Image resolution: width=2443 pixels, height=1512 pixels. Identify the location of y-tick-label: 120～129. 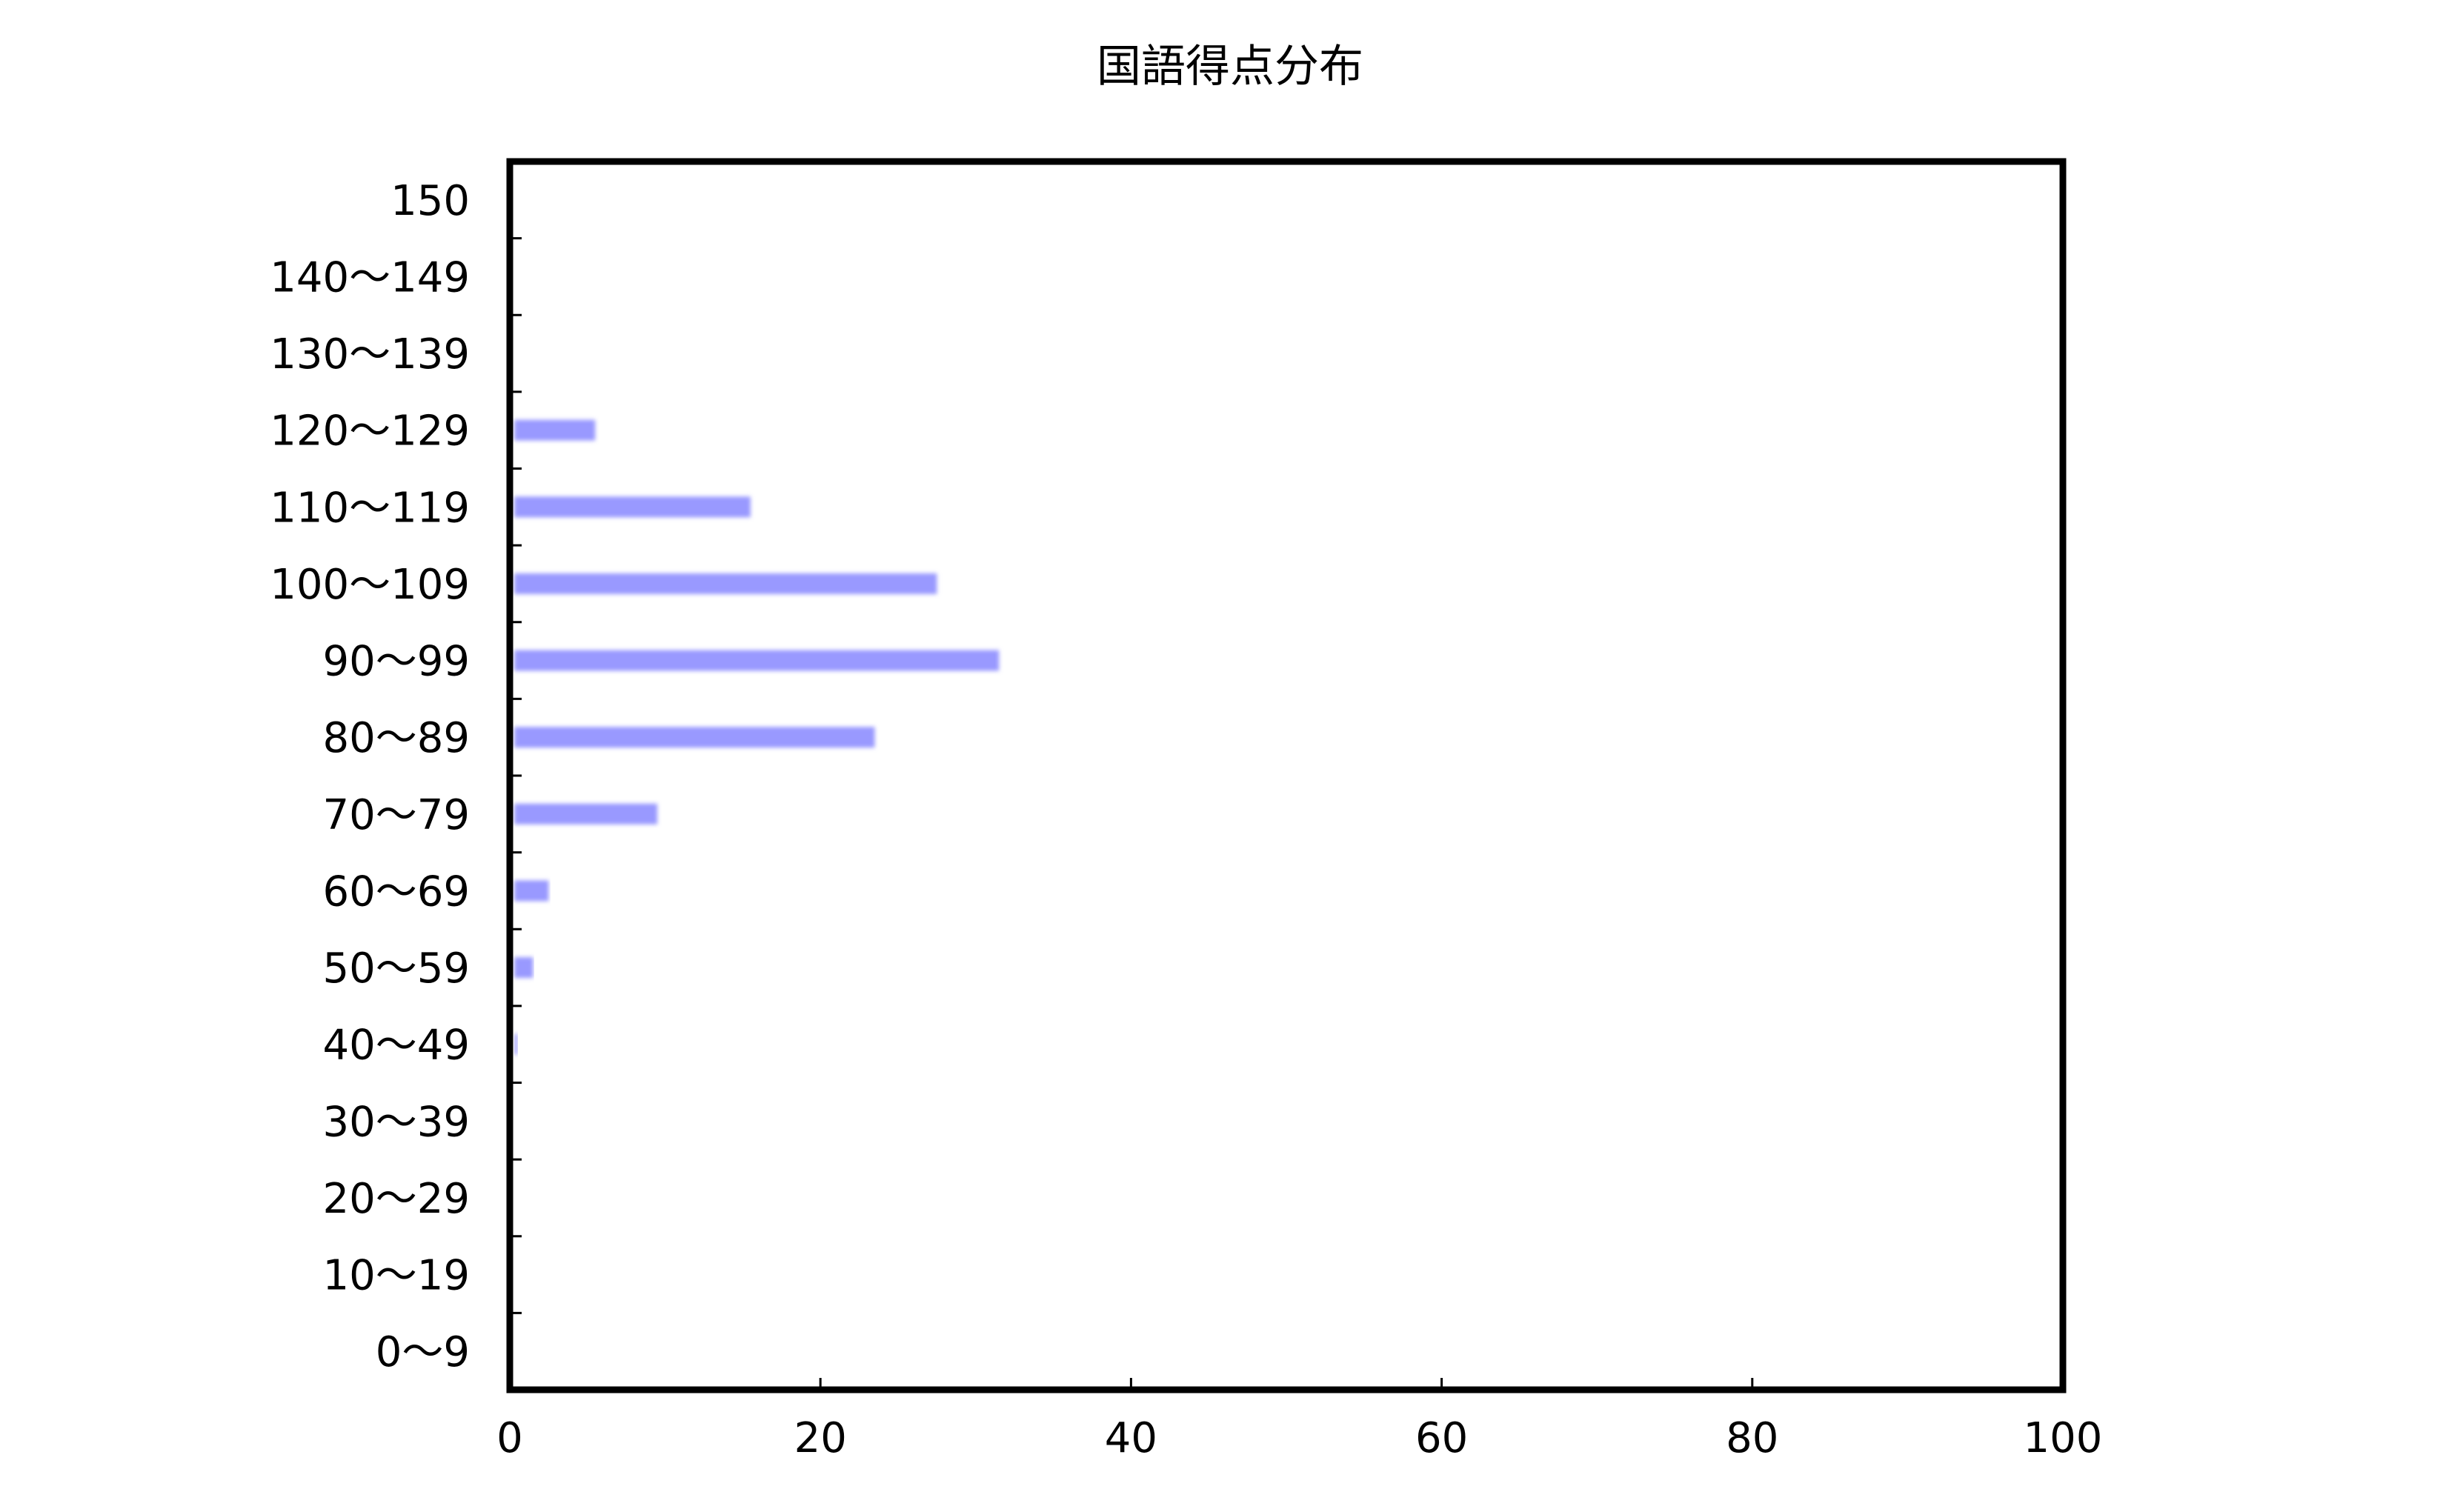
(370, 431).